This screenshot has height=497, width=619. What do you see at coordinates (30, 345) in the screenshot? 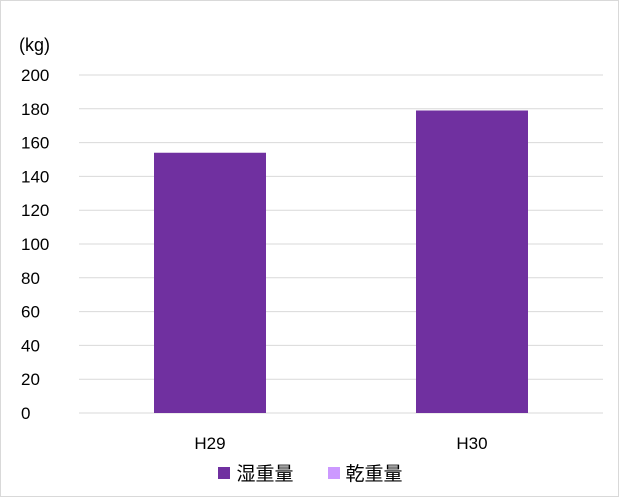
I see `y-tick-label: 40` at bounding box center [30, 345].